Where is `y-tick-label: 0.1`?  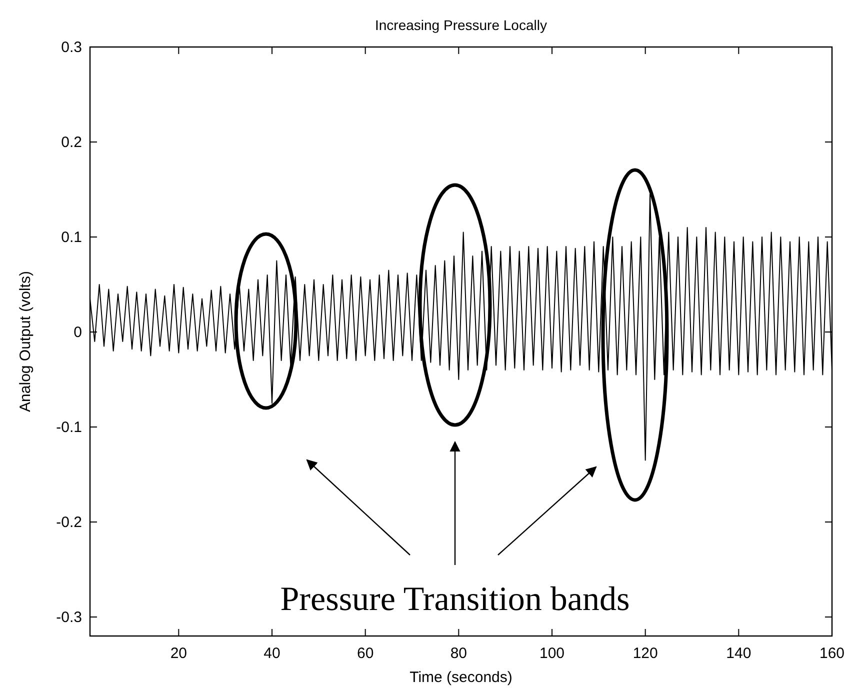 y-tick-label: 0.1 is located at coordinates (71, 237).